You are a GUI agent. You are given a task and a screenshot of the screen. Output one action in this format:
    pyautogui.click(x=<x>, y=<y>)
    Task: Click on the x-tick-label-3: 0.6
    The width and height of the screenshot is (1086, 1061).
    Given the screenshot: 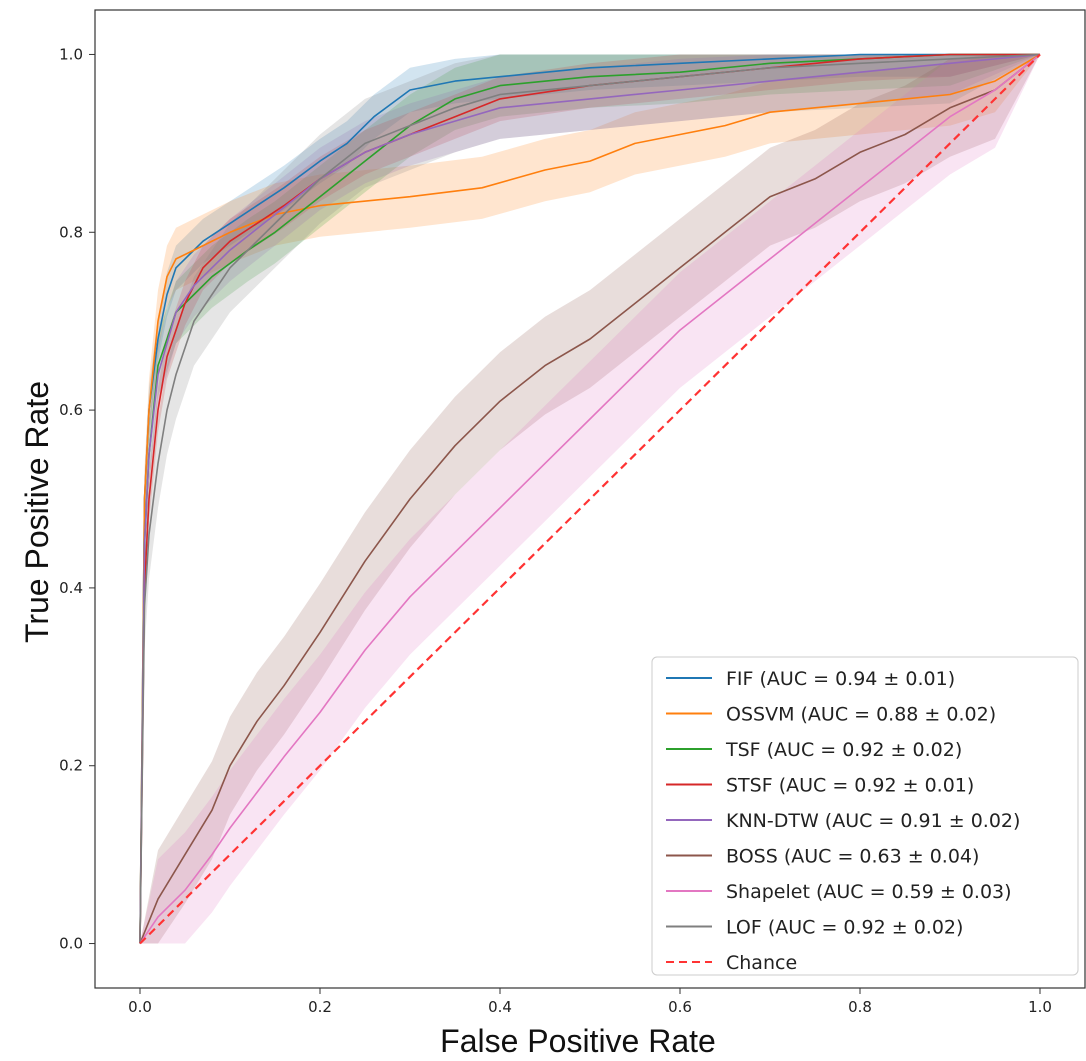 What is the action you would take?
    pyautogui.click(x=680, y=1007)
    